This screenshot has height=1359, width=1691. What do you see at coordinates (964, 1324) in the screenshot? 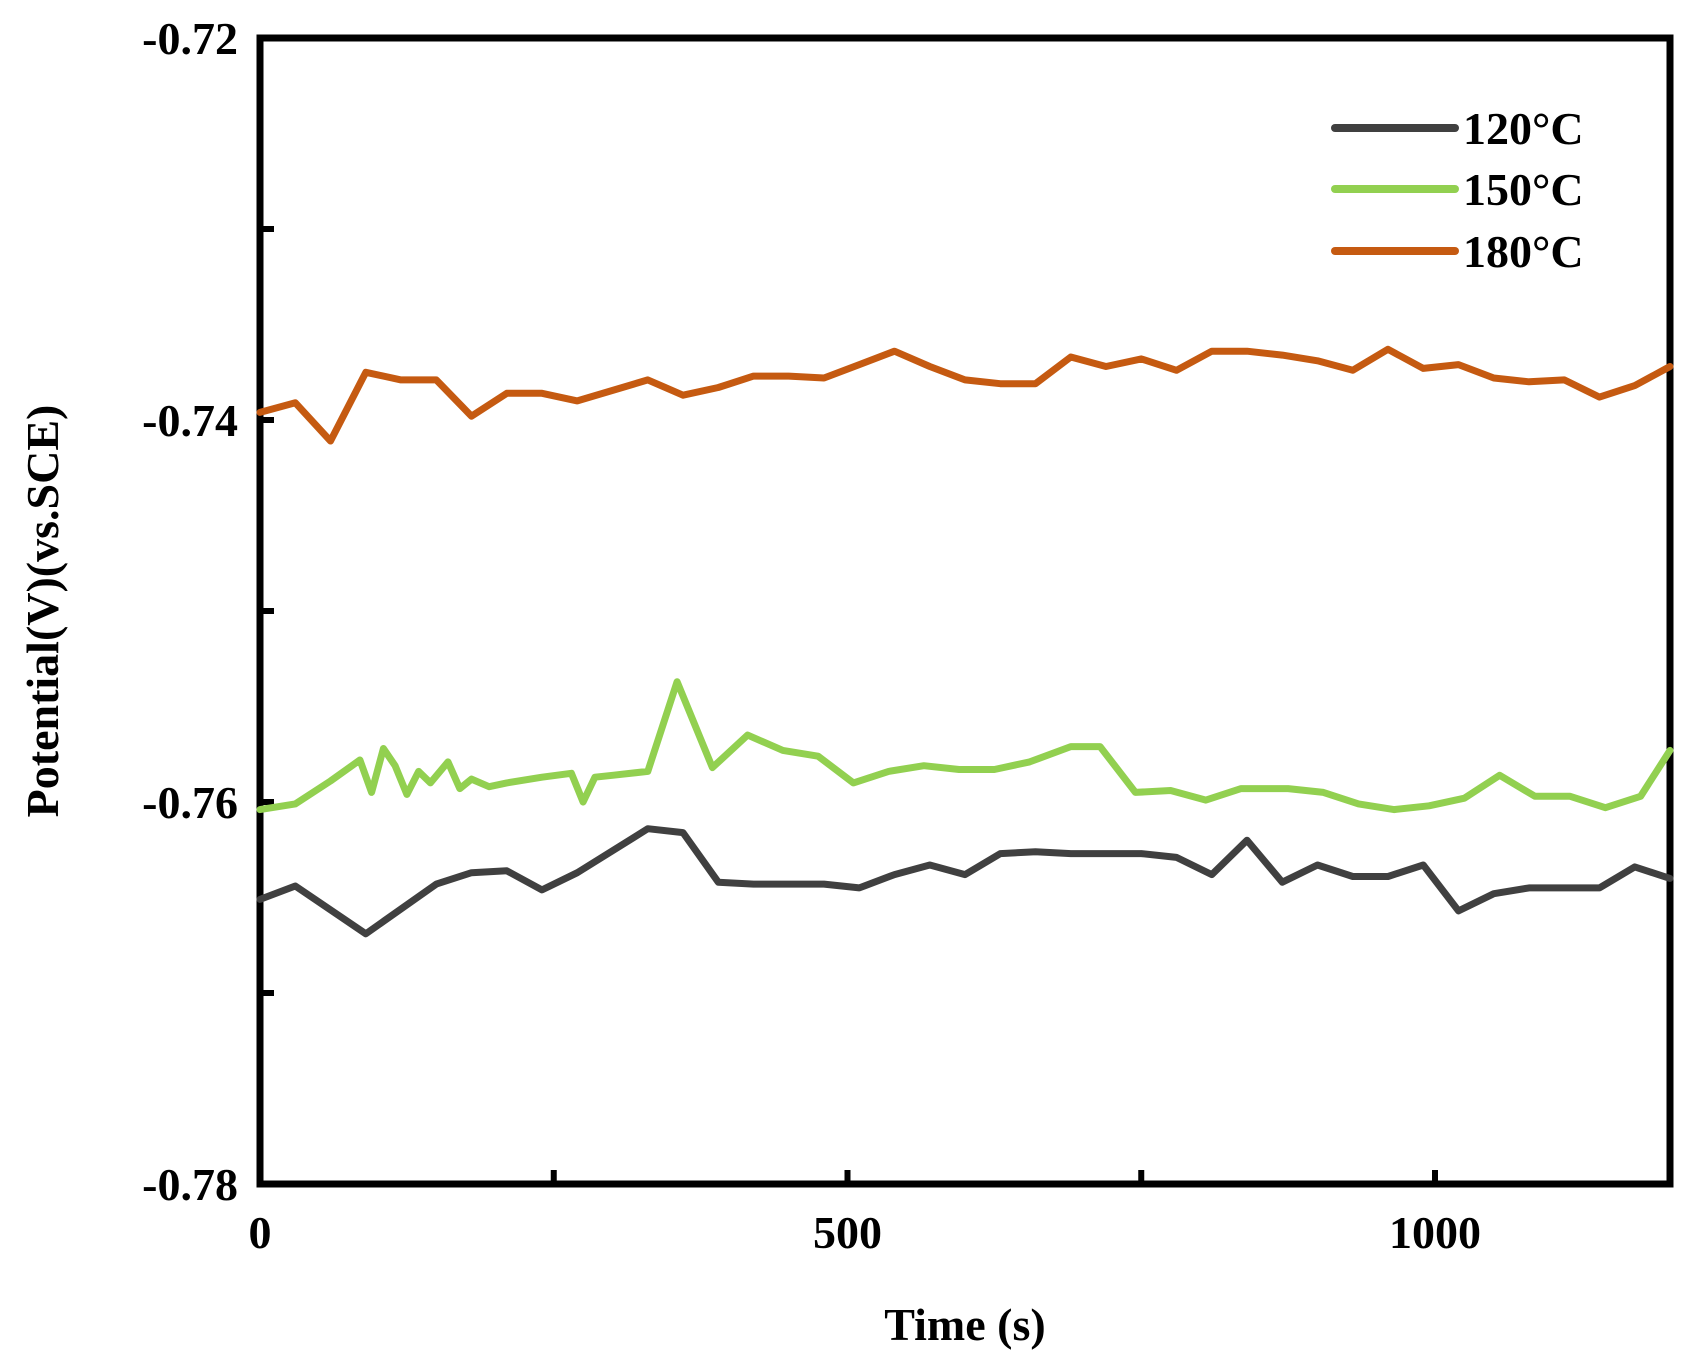
I see `x-axis-title: Time (s)` at bounding box center [964, 1324].